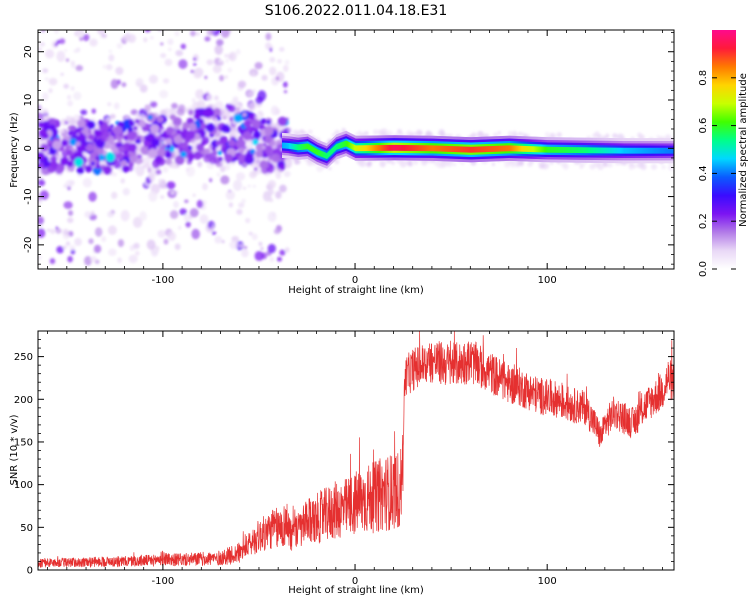  I want to click on colorbar-label: Normalized spectral amplitude, so click(743, 150).